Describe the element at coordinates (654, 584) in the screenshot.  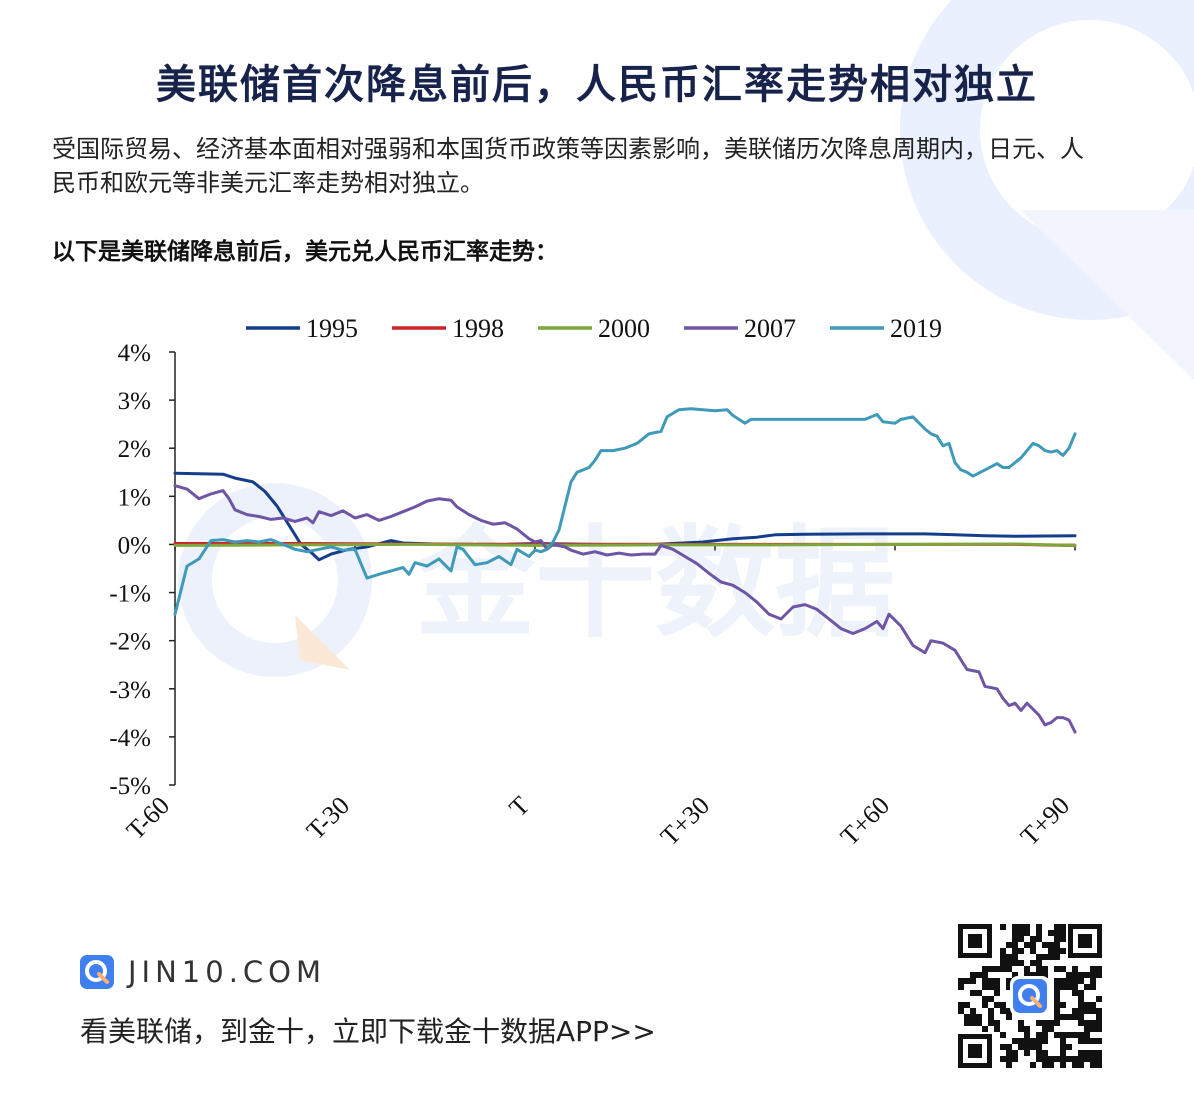
I see `watermark-text: 金十数据` at that location.